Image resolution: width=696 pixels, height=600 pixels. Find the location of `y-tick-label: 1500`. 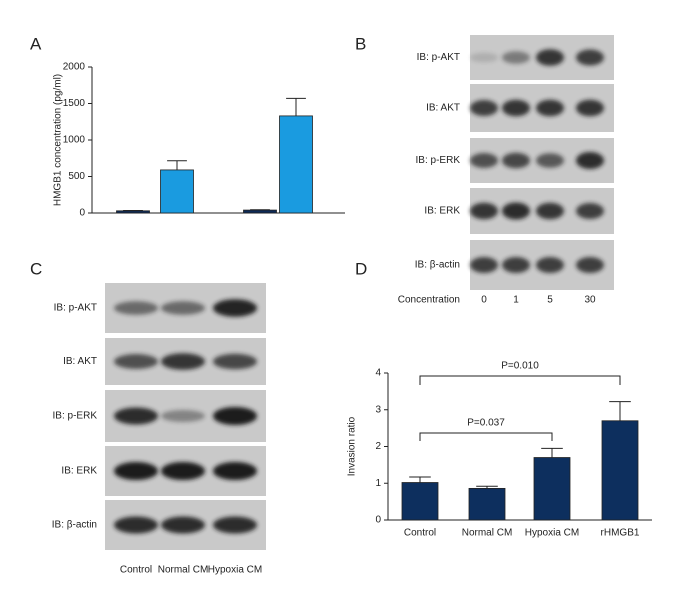

y-tick-label: 1500 is located at coordinates (74, 103).